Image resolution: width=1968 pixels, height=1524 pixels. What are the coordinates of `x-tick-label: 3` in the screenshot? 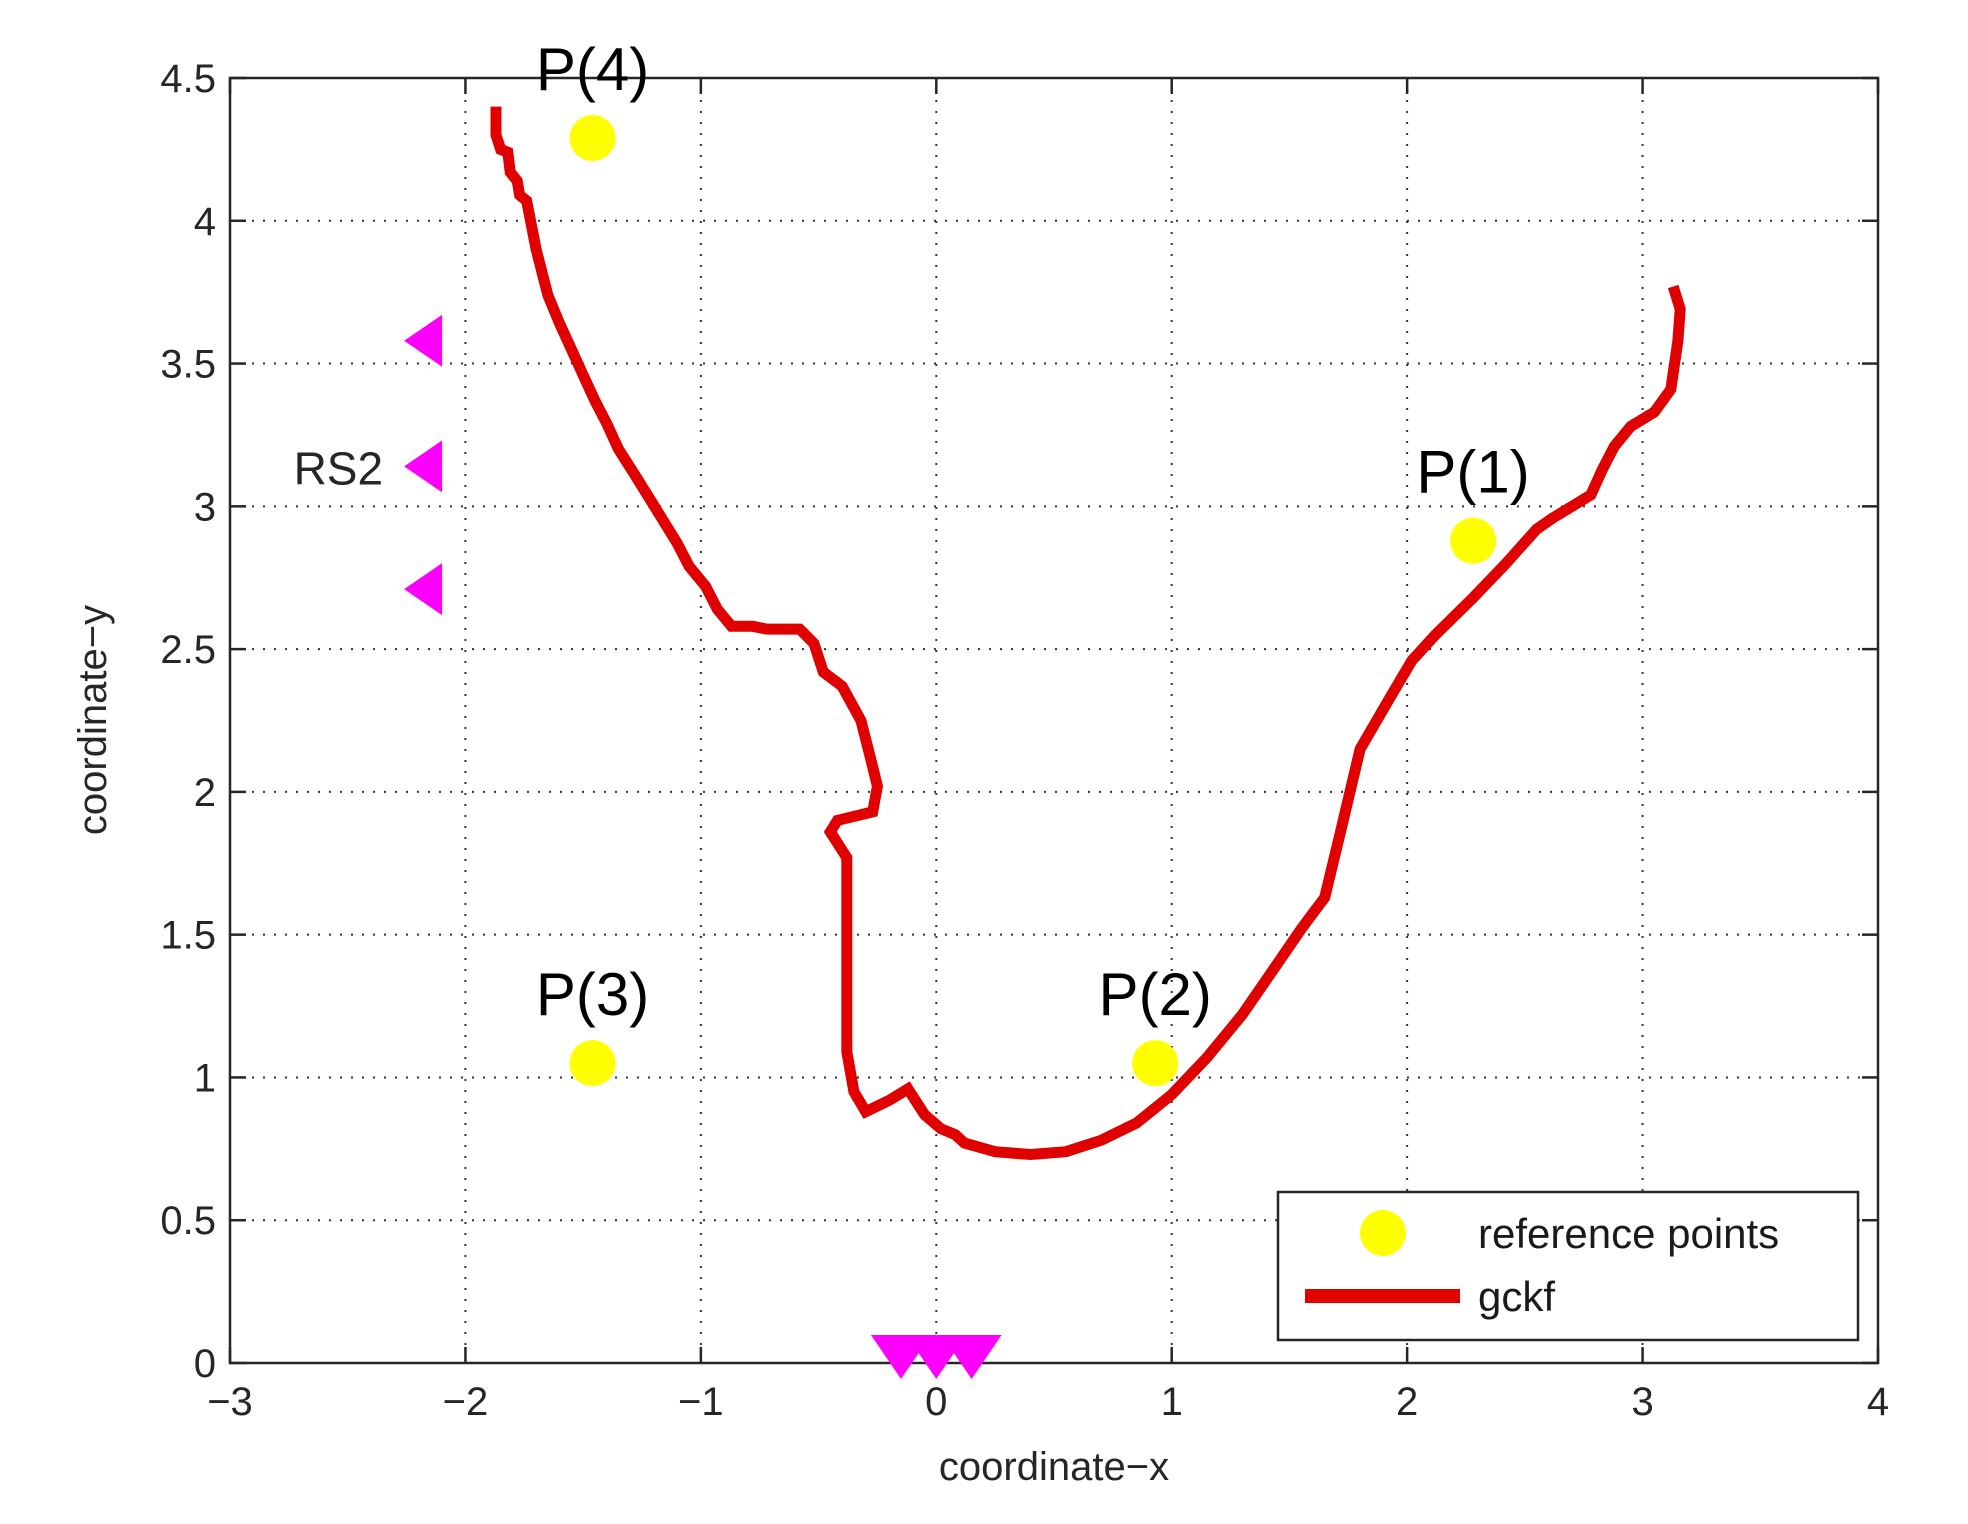 It's located at (1642, 1402).